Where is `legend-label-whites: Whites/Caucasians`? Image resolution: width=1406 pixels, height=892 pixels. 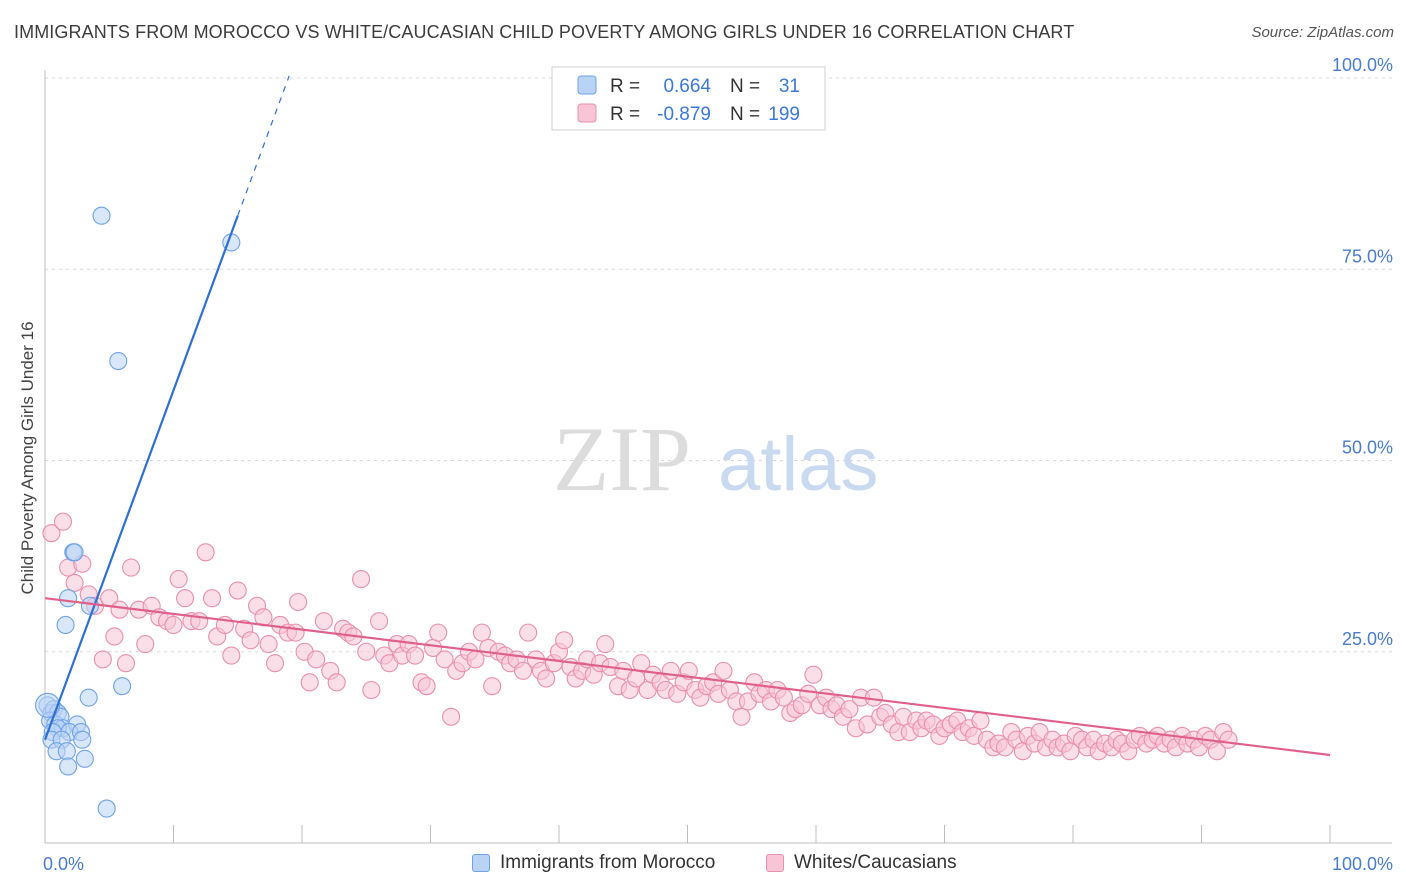 legend-label-whites: Whites/Caucasians is located at coordinates (875, 862).